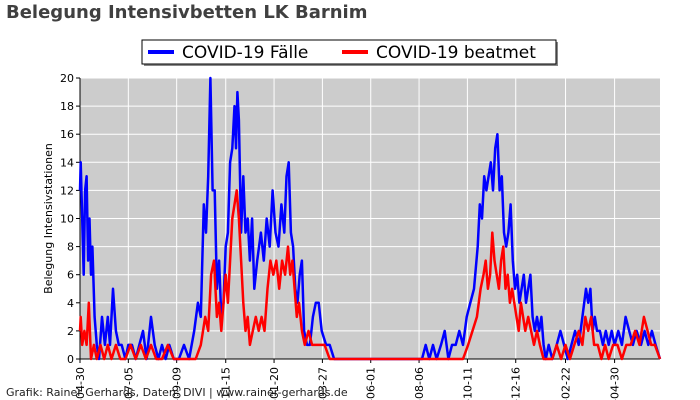 The width and height of the screenshot is (700, 400). Describe the element at coordinates (67, 134) in the screenshot. I see `y-tick-label: 16` at that location.